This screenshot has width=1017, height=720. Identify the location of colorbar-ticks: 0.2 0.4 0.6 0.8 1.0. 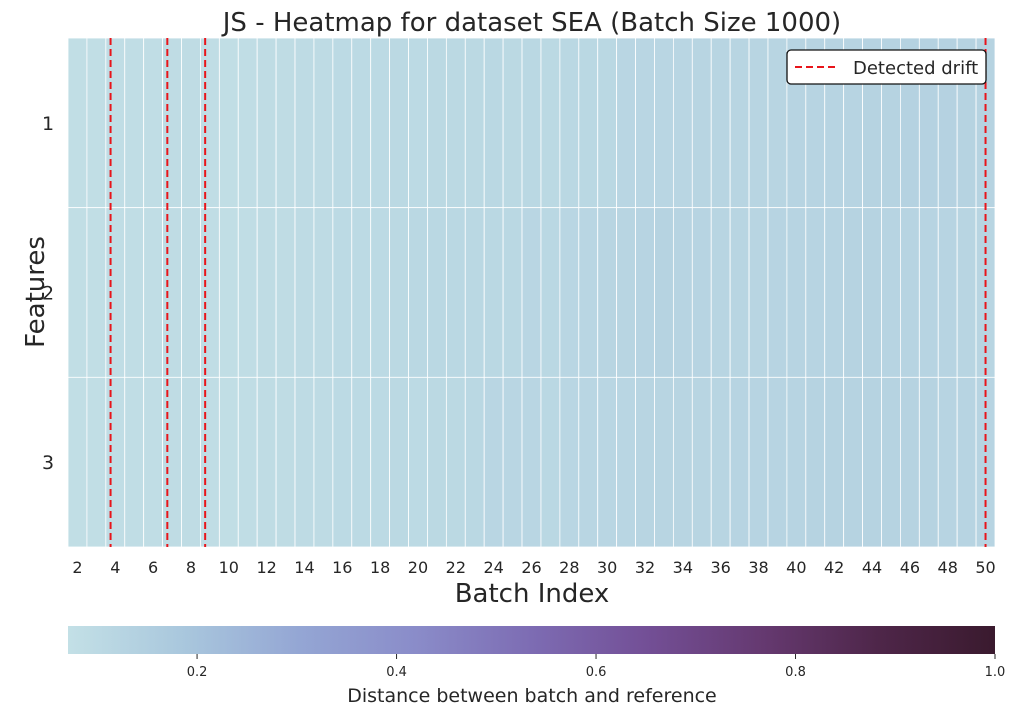
(596, 667).